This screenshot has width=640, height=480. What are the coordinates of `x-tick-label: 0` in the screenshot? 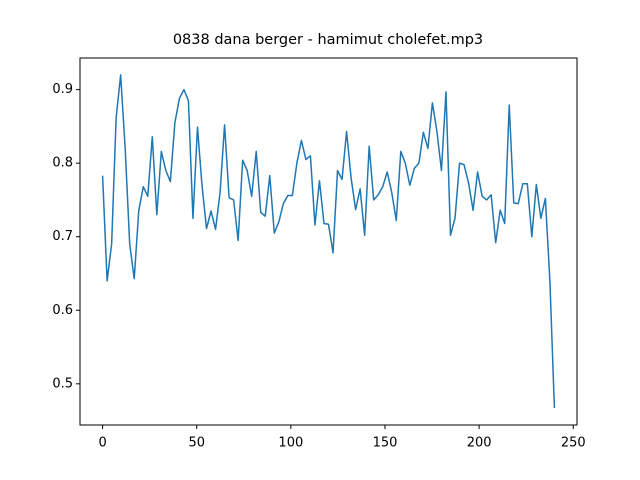 It's located at (102, 443).